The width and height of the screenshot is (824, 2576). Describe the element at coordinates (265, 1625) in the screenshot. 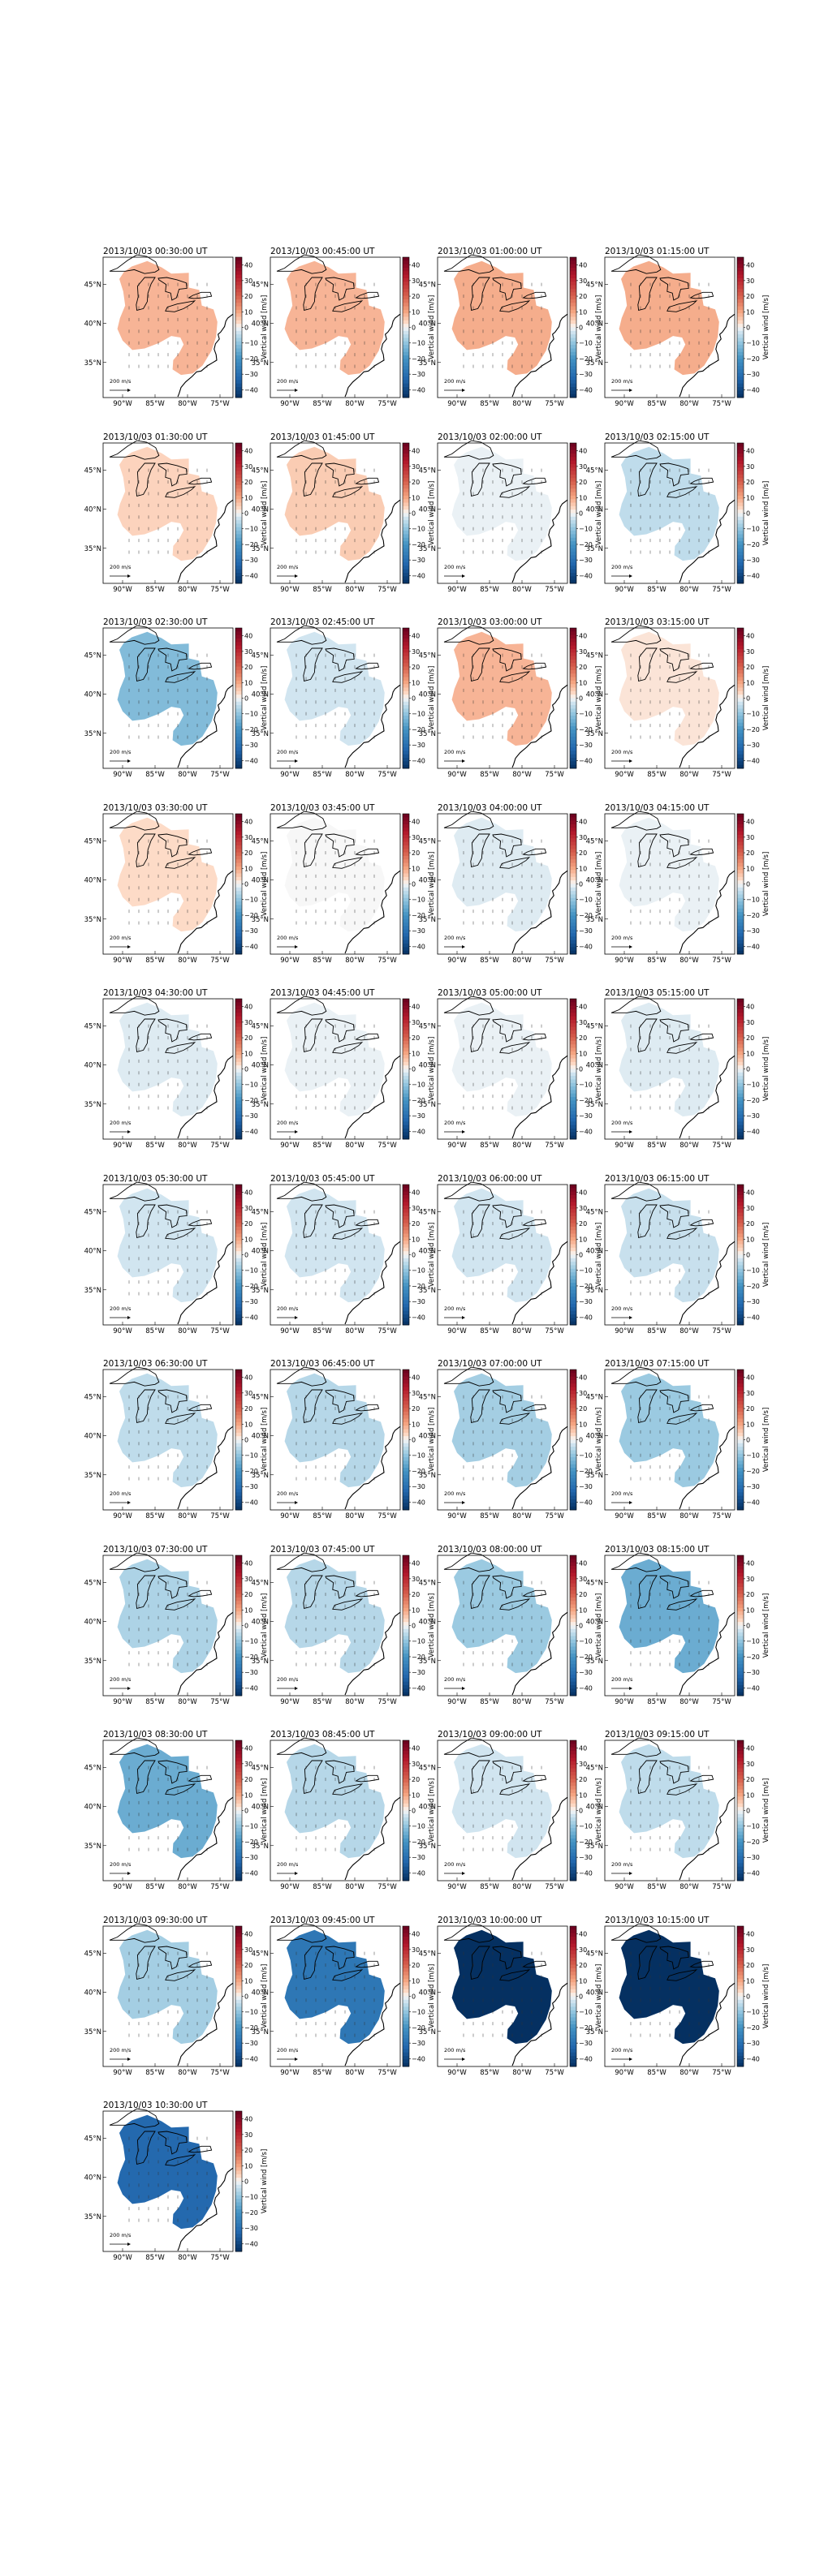

I see `colorbar-label: Vertical wind [m/s]` at that location.